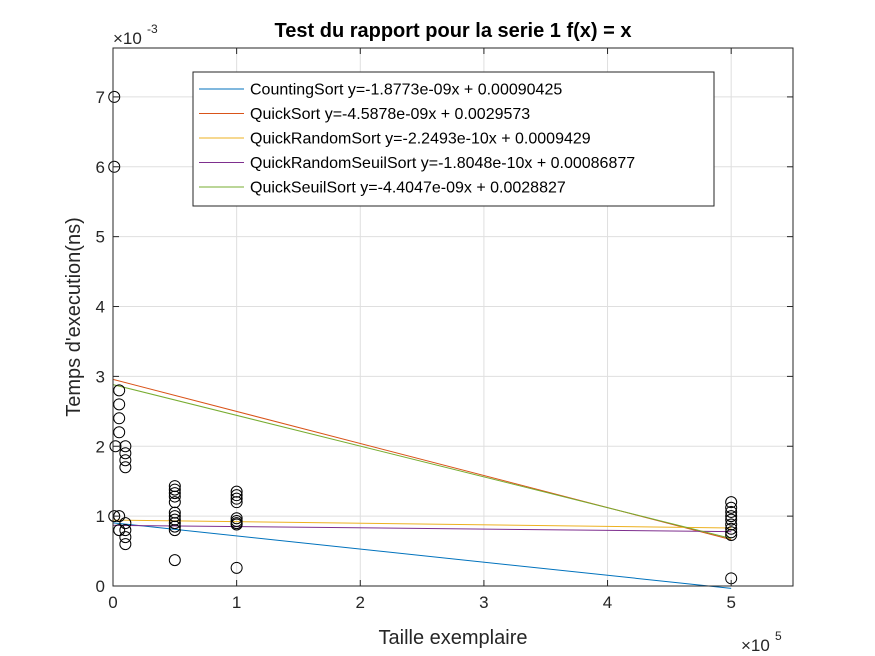  I want to click on legend-box, so click(453, 139).